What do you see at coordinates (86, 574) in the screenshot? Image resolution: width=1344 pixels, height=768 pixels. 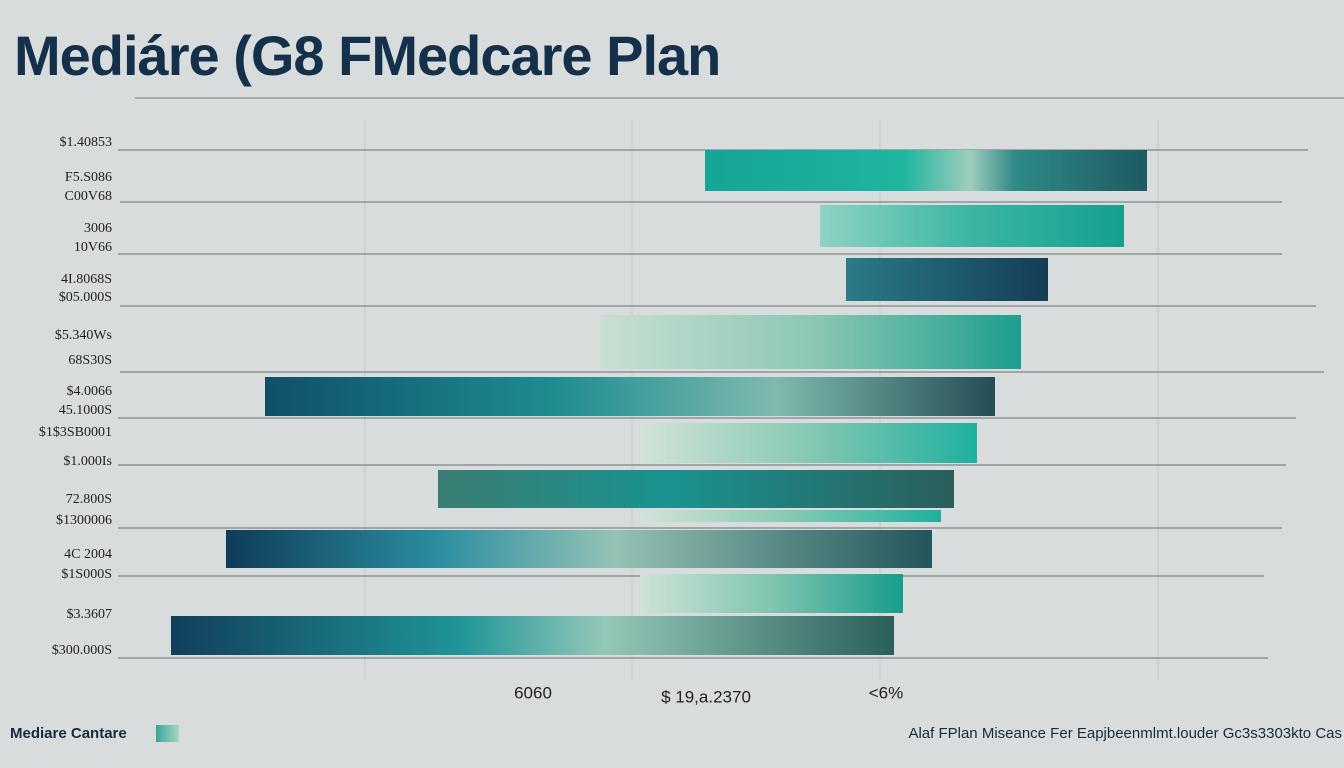 I see `y-label: $1S000S` at bounding box center [86, 574].